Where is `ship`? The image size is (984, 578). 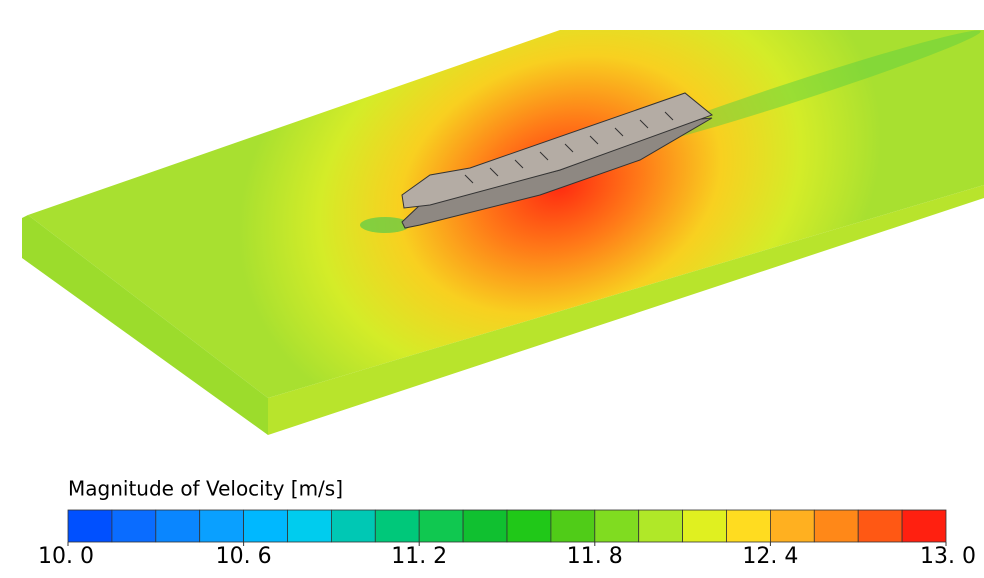
ship is located at coordinates (557, 160).